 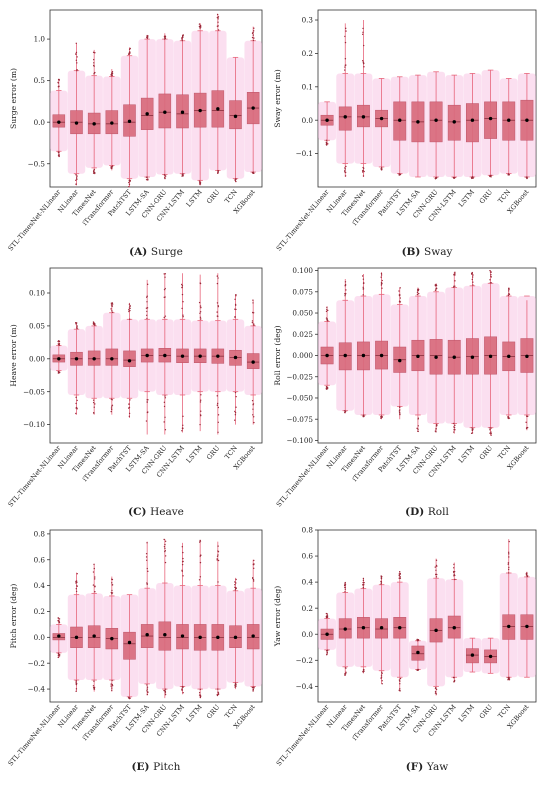 I want to click on box-stl-timesnet-nlinear, so click(x=59, y=356).